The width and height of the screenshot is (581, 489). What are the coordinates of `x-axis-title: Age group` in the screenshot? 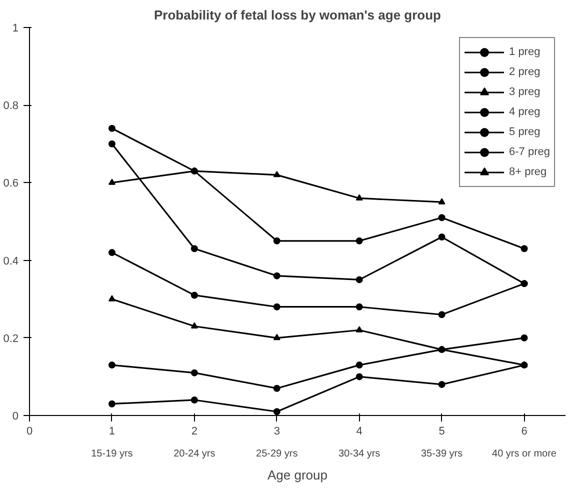 It's located at (298, 475).